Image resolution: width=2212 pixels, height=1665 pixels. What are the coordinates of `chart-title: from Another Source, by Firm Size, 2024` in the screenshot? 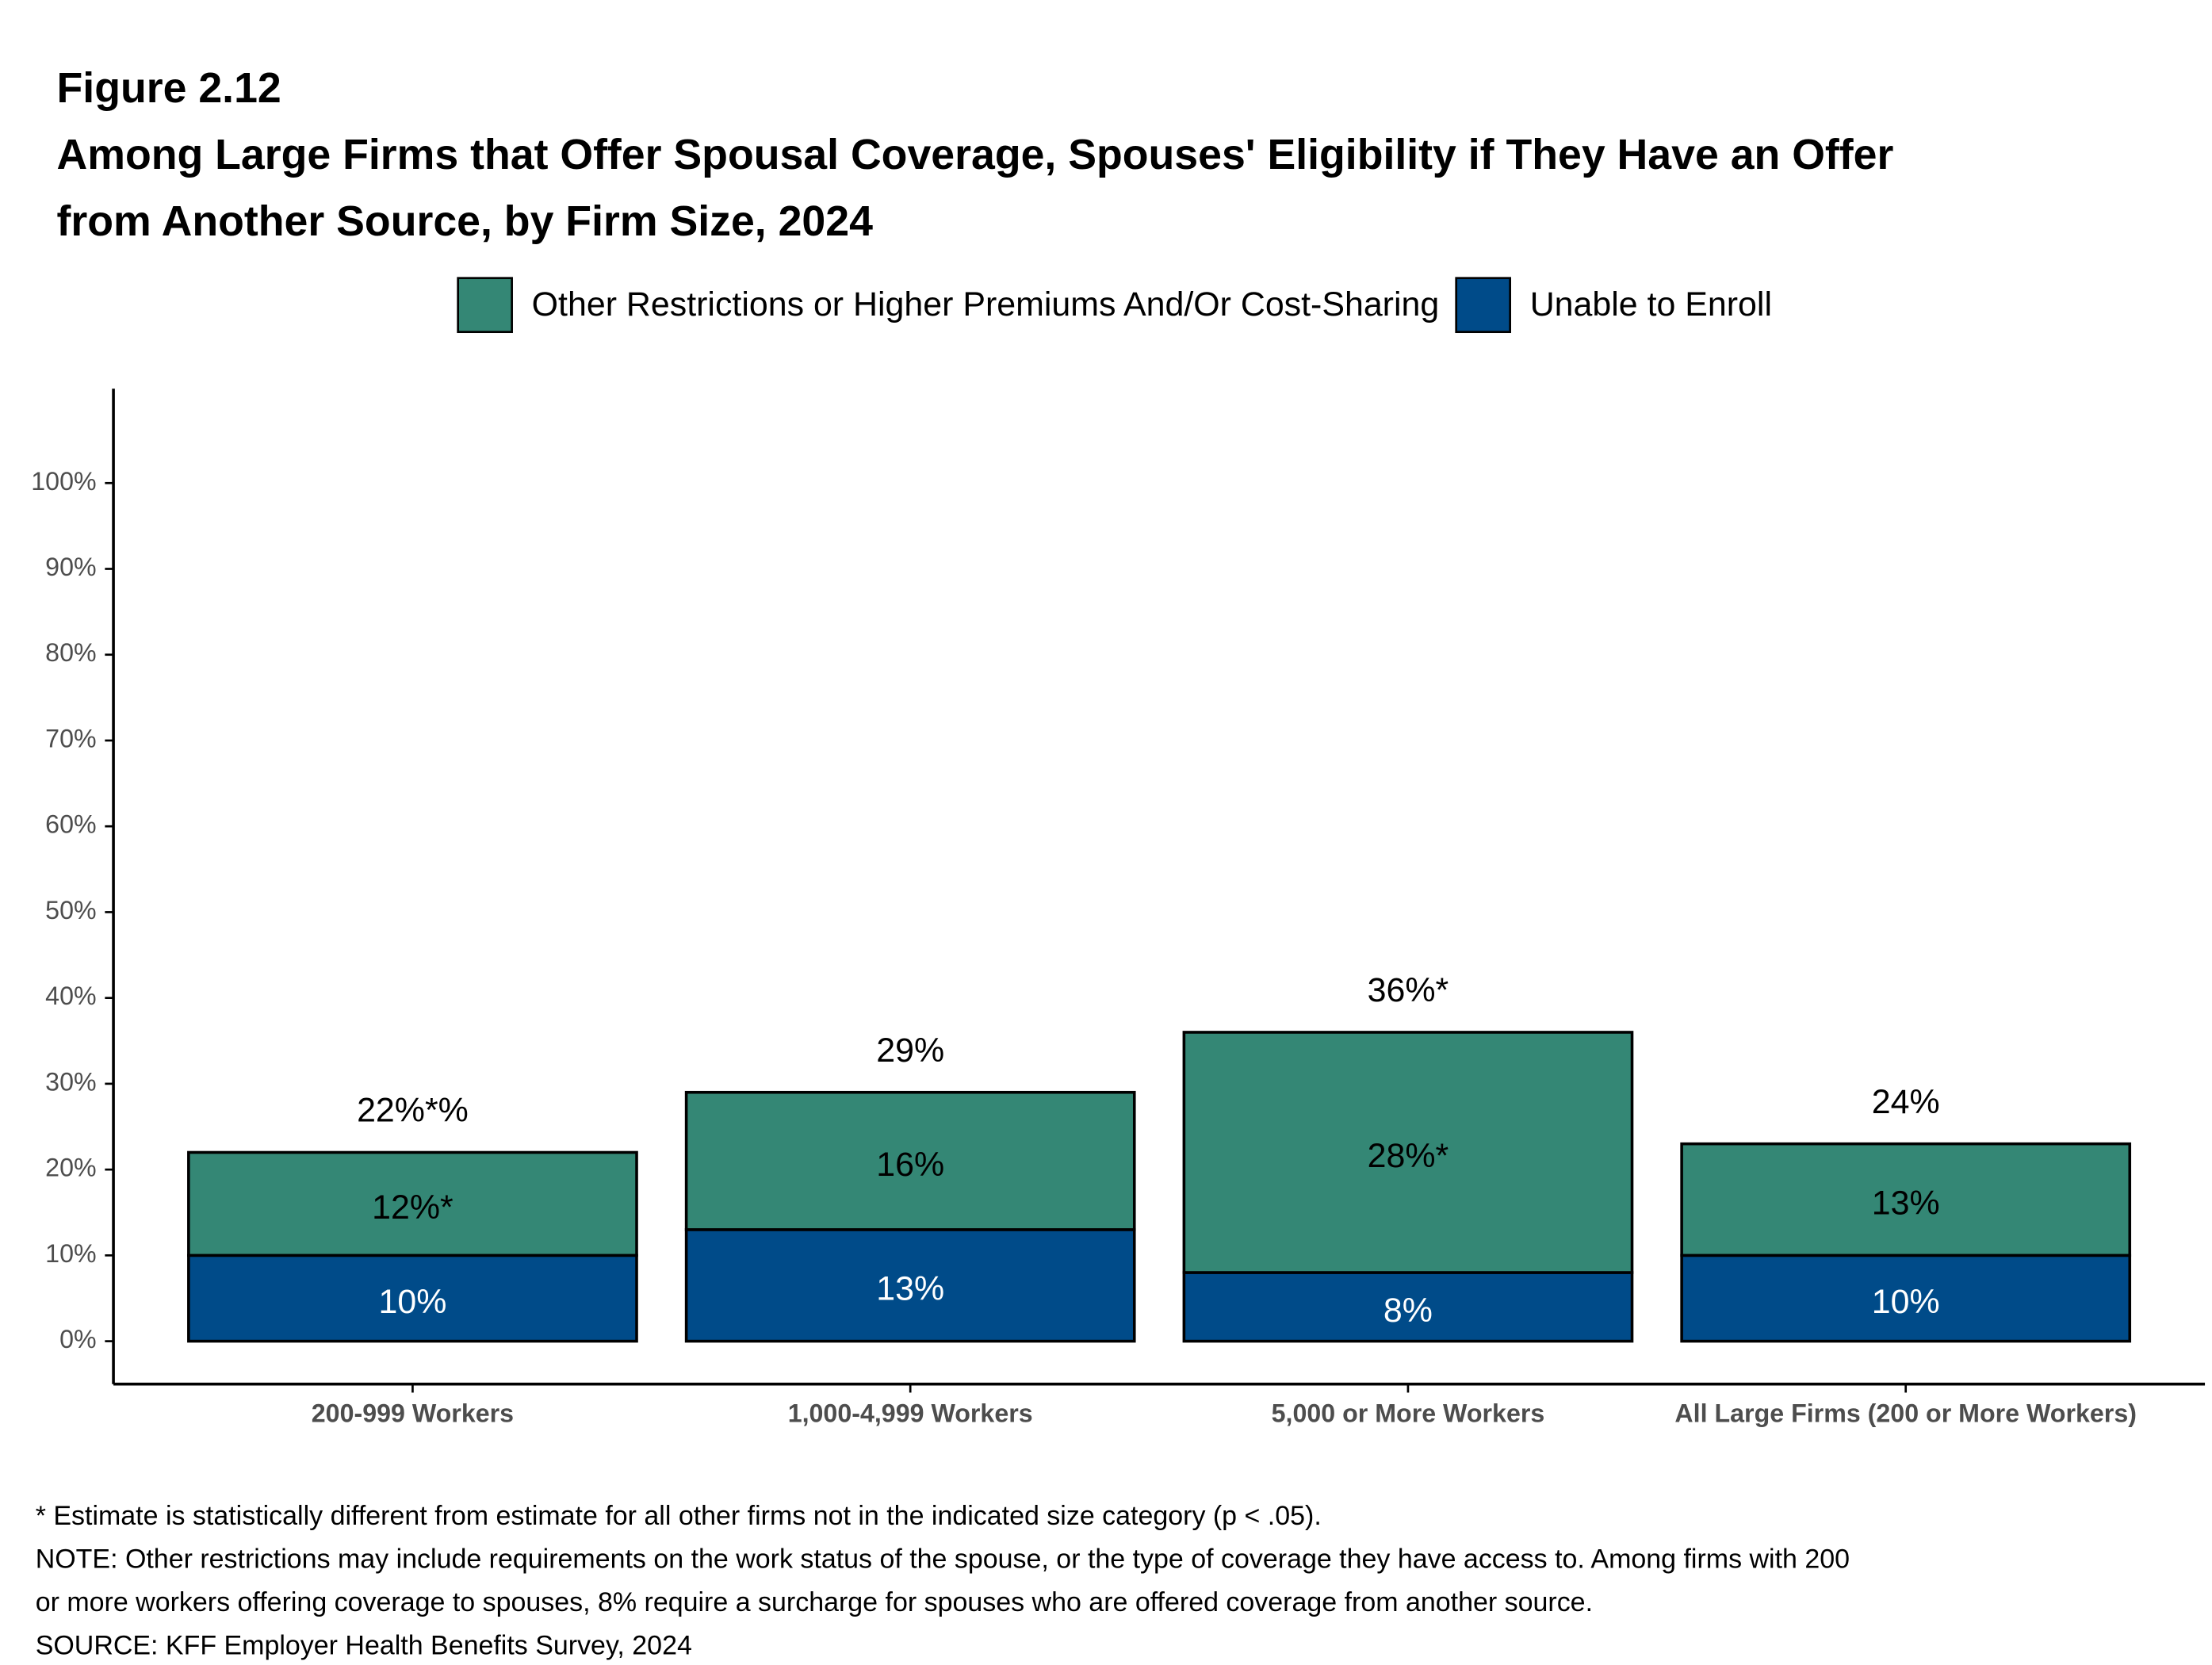 It's located at (466, 221).